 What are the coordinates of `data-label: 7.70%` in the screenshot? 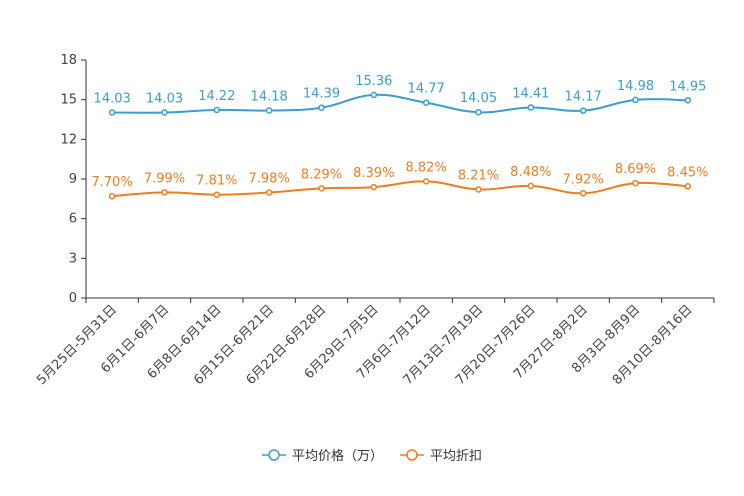 It's located at (112, 182).